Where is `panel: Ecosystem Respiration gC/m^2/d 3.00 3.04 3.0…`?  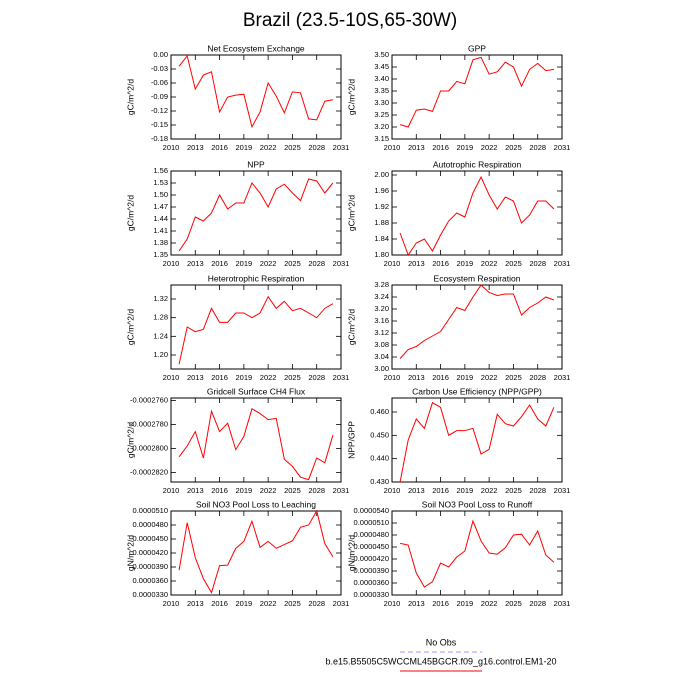
panel: Ecosystem Respiration gC/m^2/d 3.00 3.04 3.0… is located at coordinates (458, 327).